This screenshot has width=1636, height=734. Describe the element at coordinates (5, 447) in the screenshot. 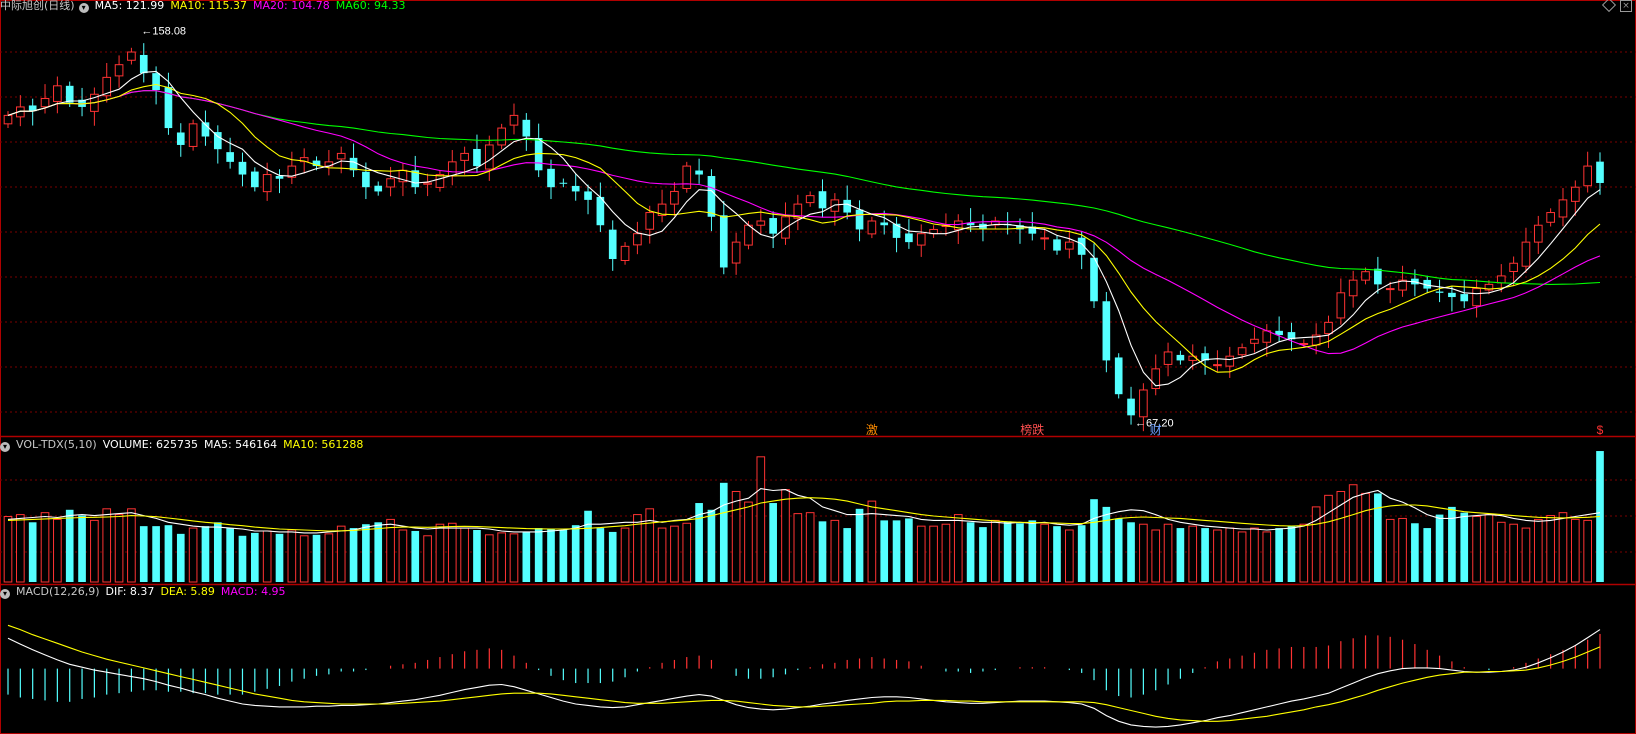

I see `volume-dropdown-icon: ▾` at that location.